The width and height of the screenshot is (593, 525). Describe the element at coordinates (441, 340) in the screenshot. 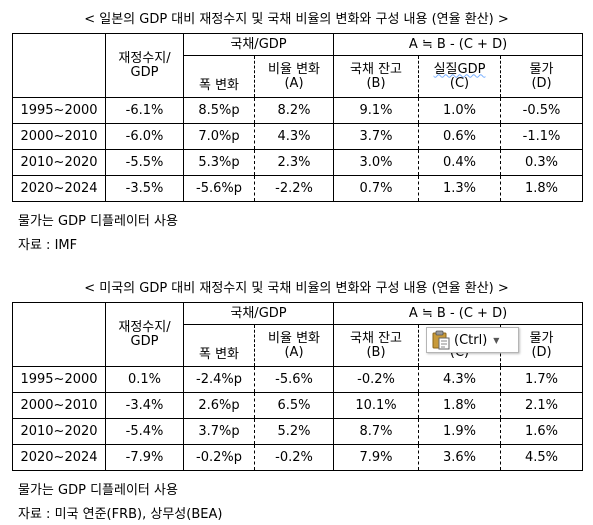

I see `clipboard-icon` at that location.